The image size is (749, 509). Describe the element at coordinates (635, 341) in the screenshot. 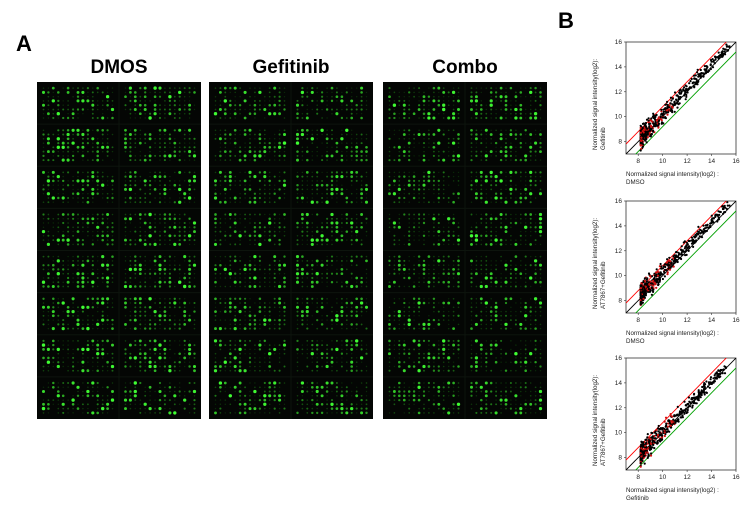

I see `x-axis-label-2b: DMSO` at that location.